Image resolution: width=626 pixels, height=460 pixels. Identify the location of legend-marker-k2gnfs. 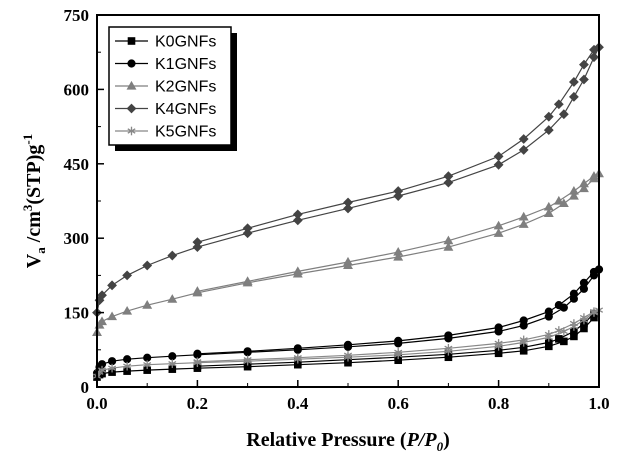
(131, 85).